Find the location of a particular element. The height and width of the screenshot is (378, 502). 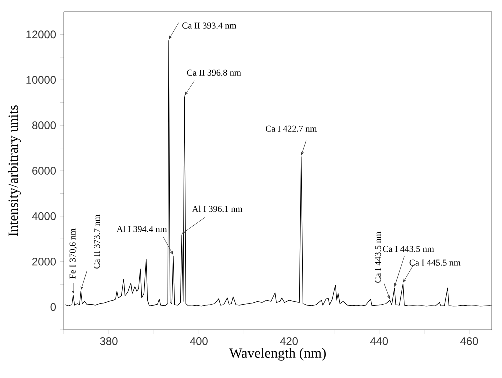

annotation: Al I 394.4 nm is located at coordinates (142, 229).